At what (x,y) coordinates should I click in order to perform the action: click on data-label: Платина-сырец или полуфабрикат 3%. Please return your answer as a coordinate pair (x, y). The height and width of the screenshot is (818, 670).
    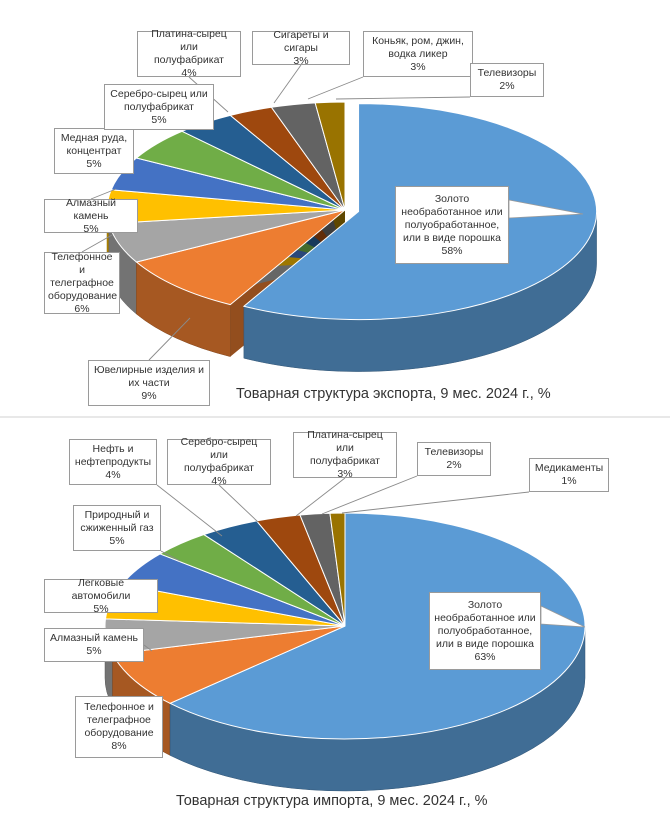
    Looking at the image, I should click on (345, 454).